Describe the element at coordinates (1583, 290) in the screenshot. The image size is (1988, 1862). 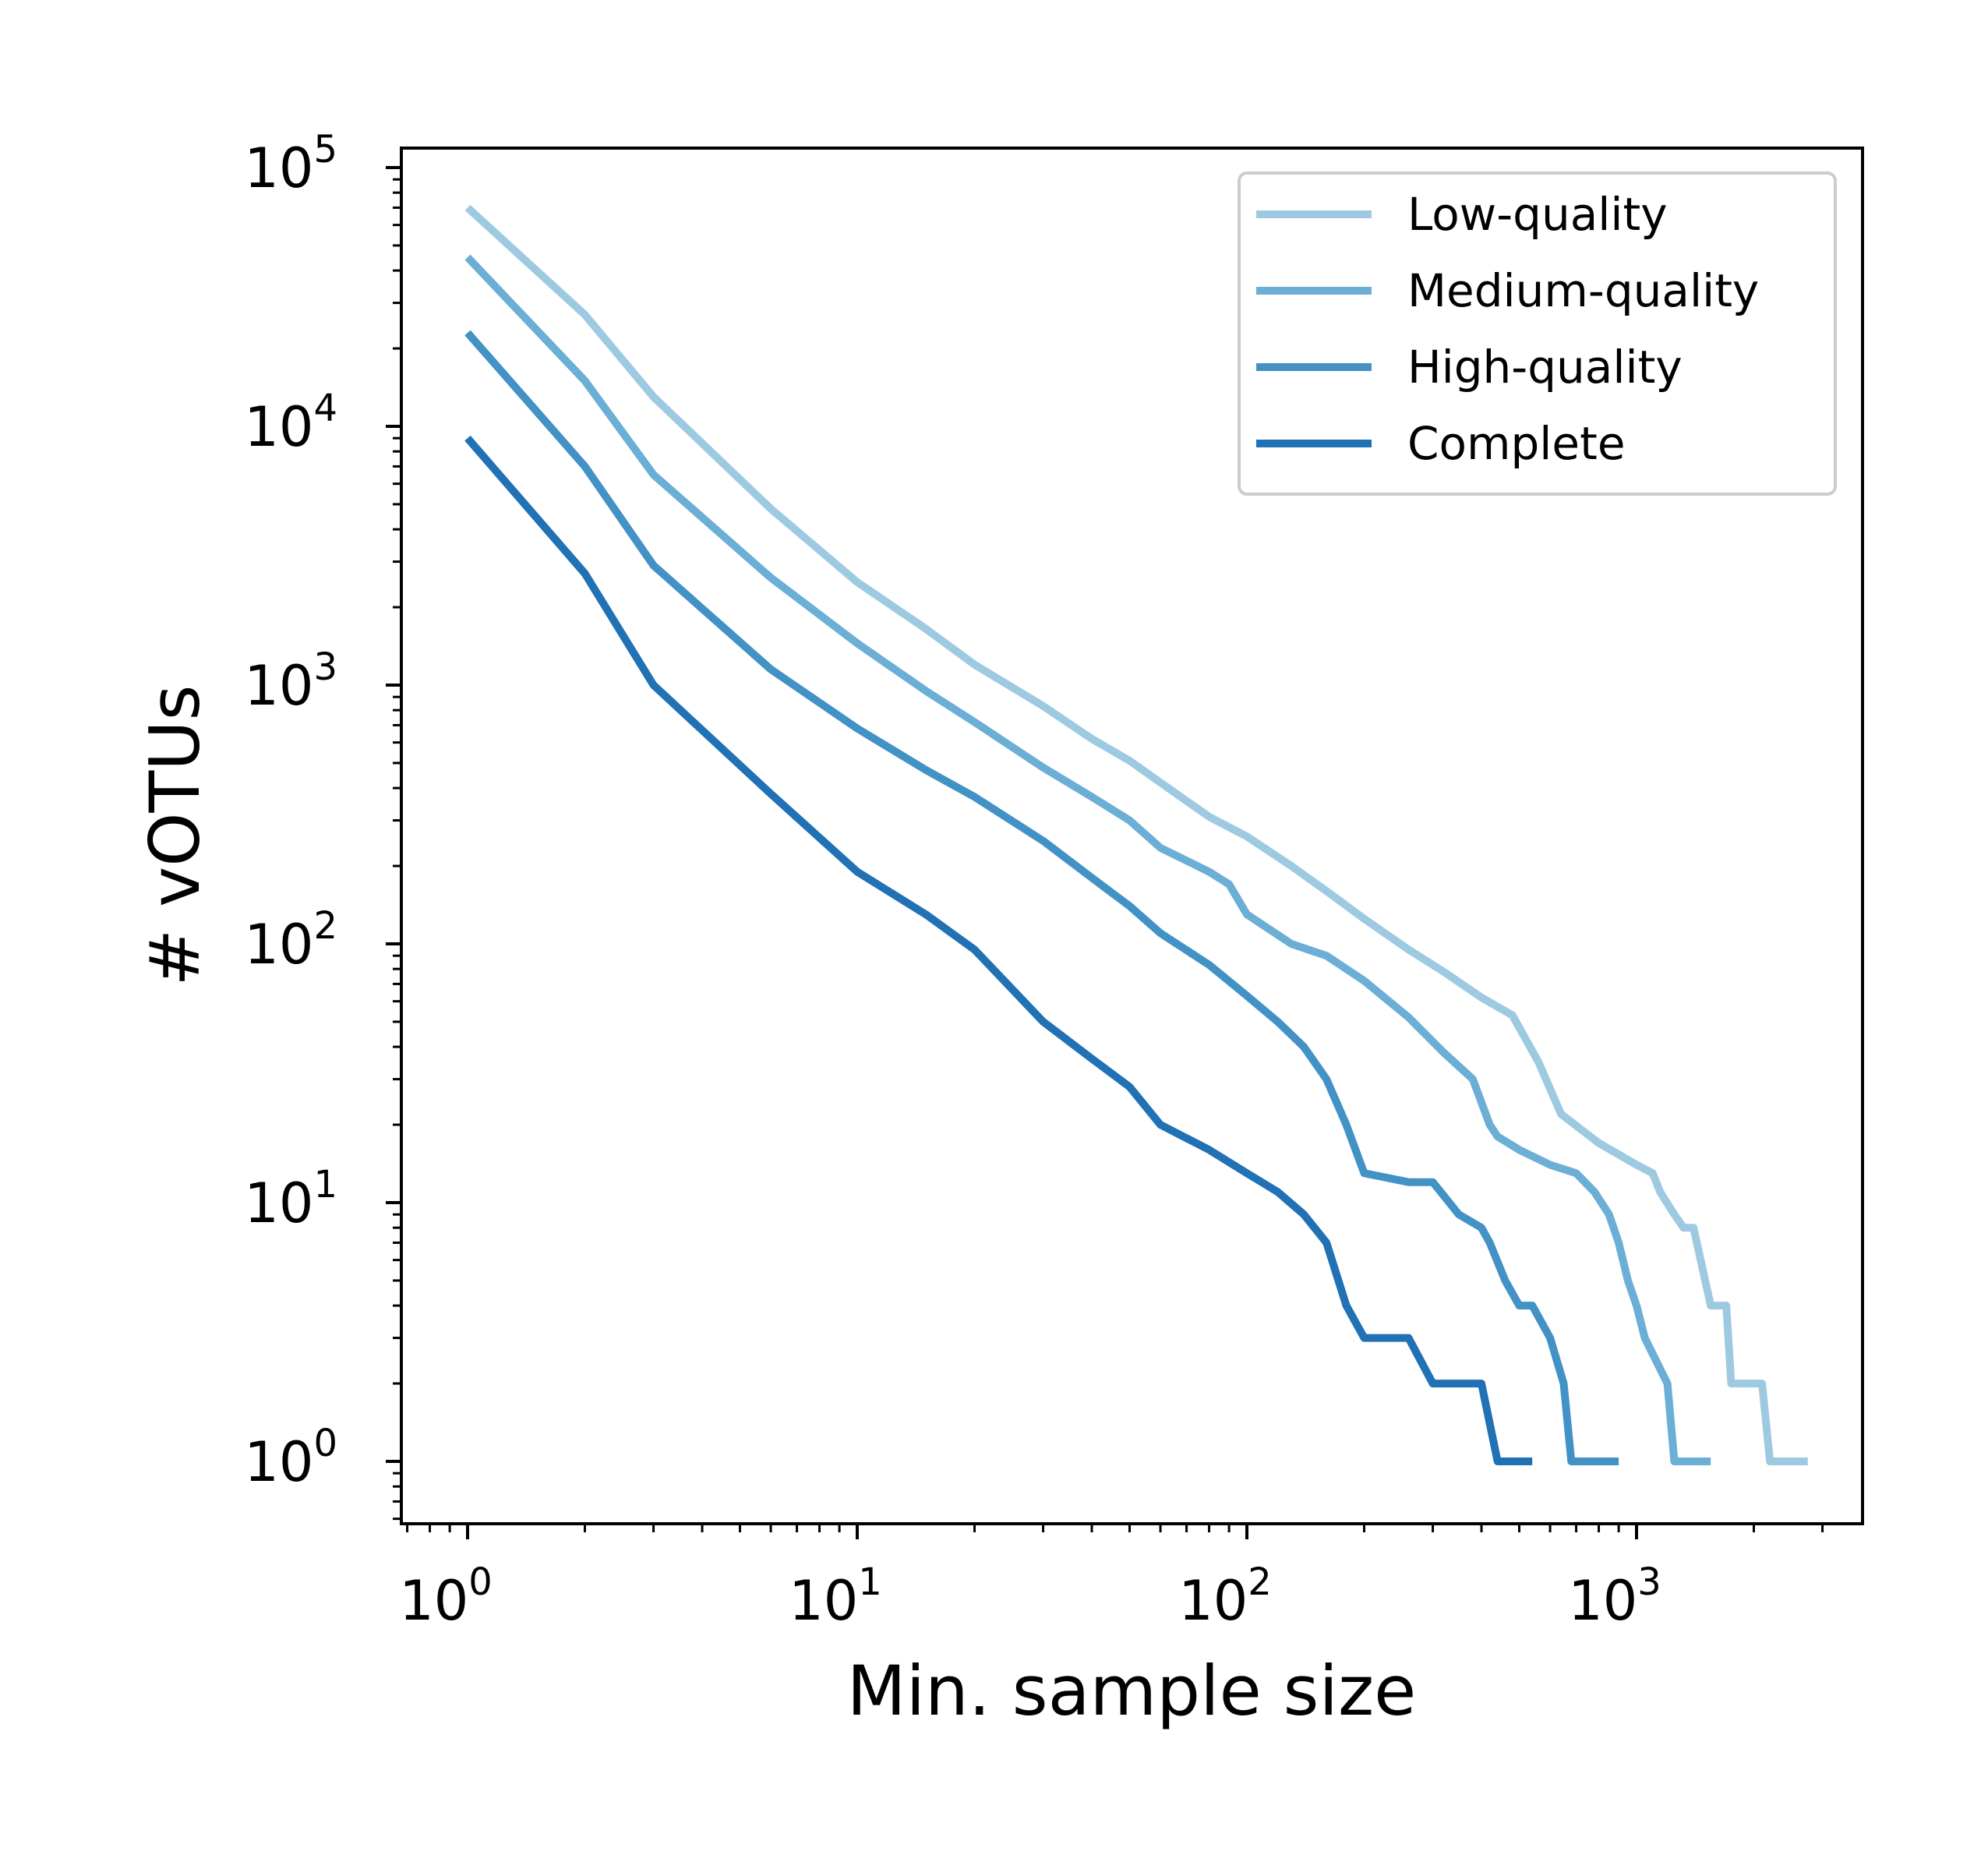
I see `legend-label: Medium-quality` at that location.